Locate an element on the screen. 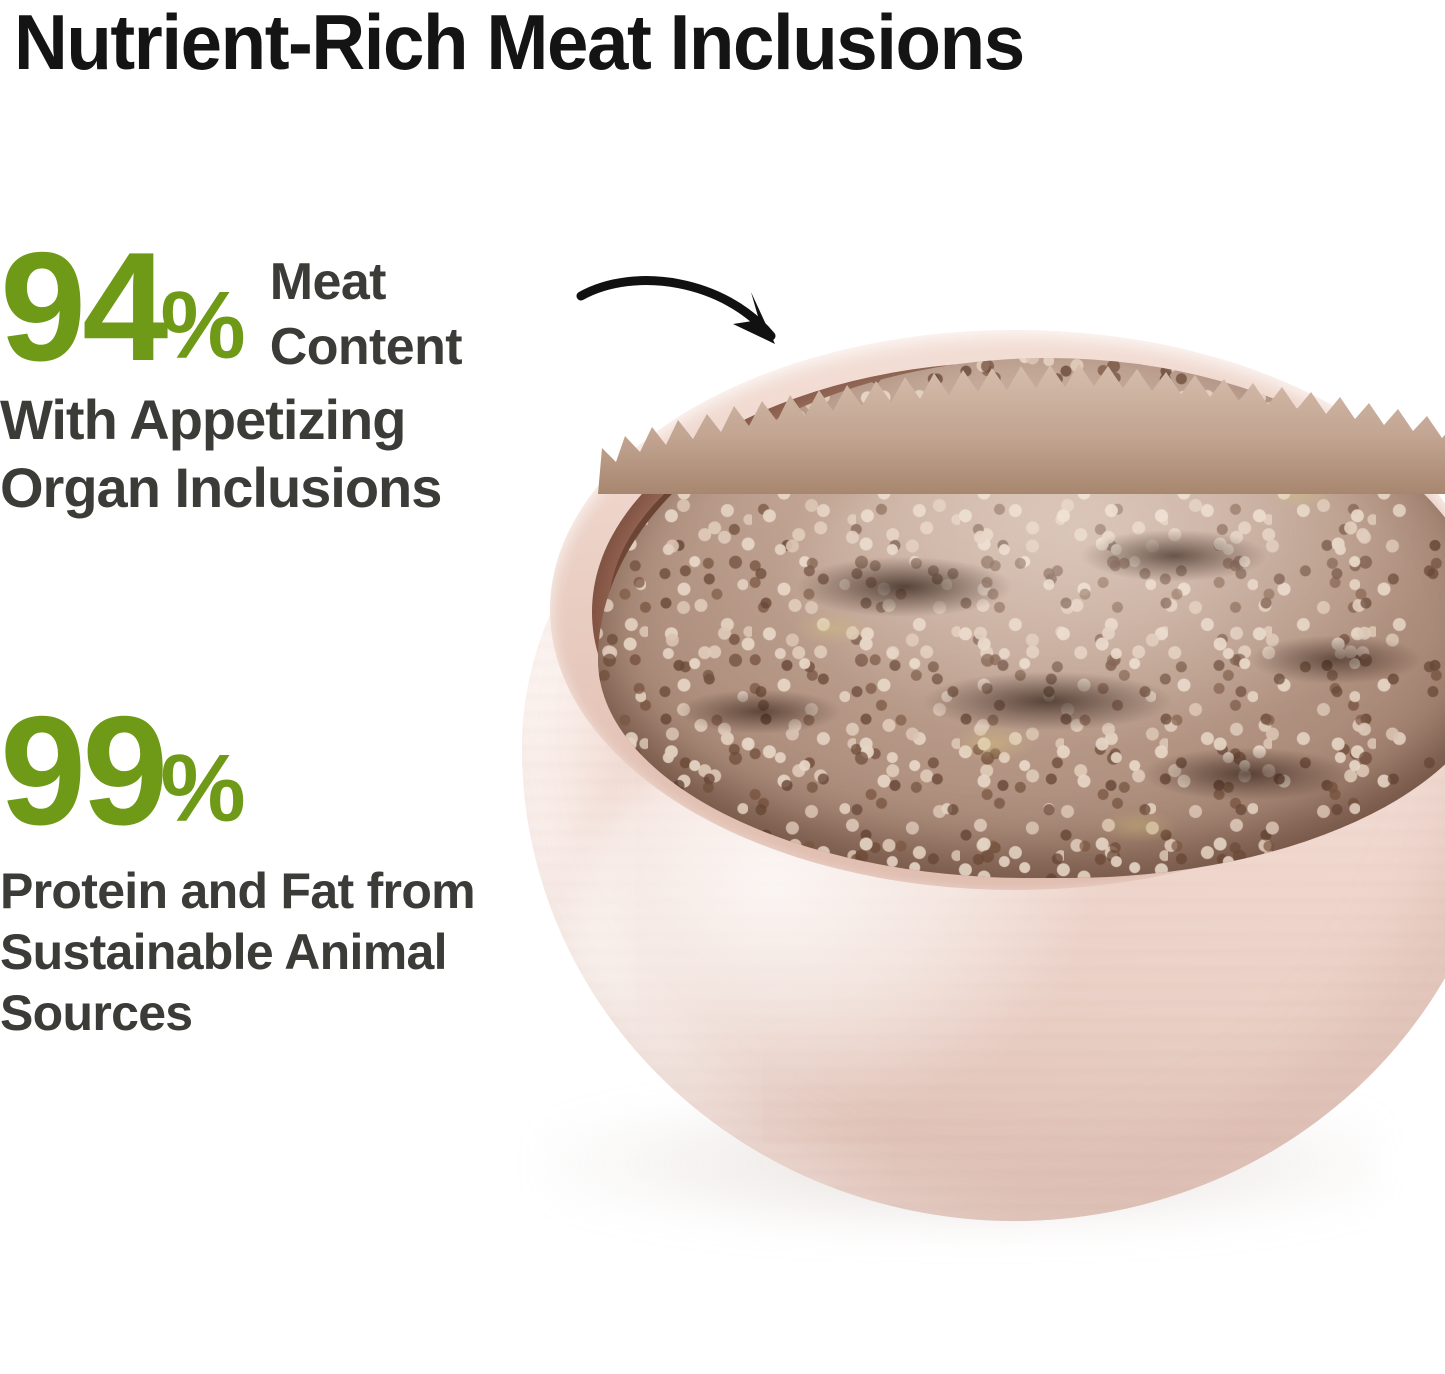 This screenshot has width=1445, height=1374. pate-crumb-silhouette is located at coordinates (1021, 429).